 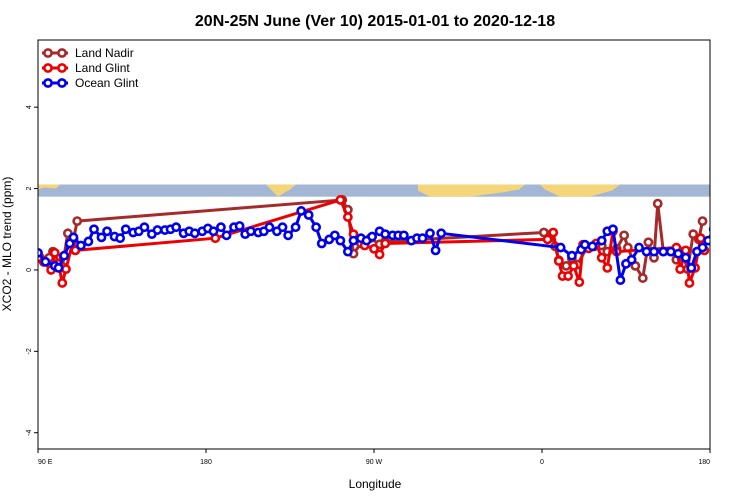 What do you see at coordinates (45, 462) in the screenshot?
I see `x-tick-label: 90 E` at bounding box center [45, 462].